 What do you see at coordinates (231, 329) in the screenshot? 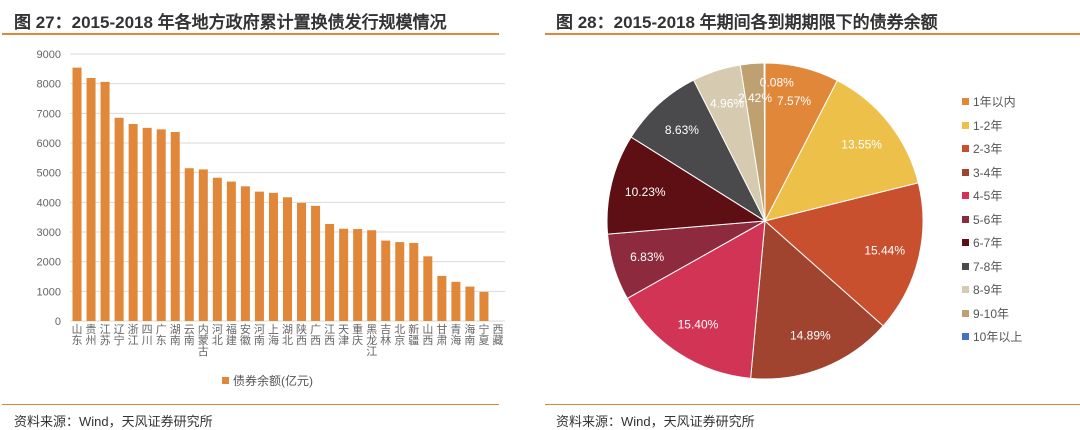
I see `x-tick-char: 福` at bounding box center [231, 329].